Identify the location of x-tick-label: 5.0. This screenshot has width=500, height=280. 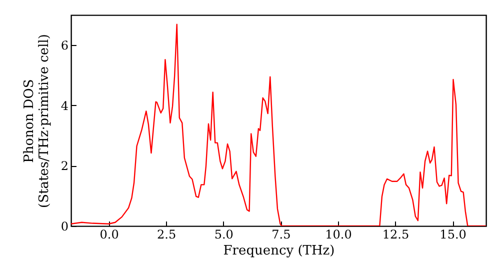
(224, 235).